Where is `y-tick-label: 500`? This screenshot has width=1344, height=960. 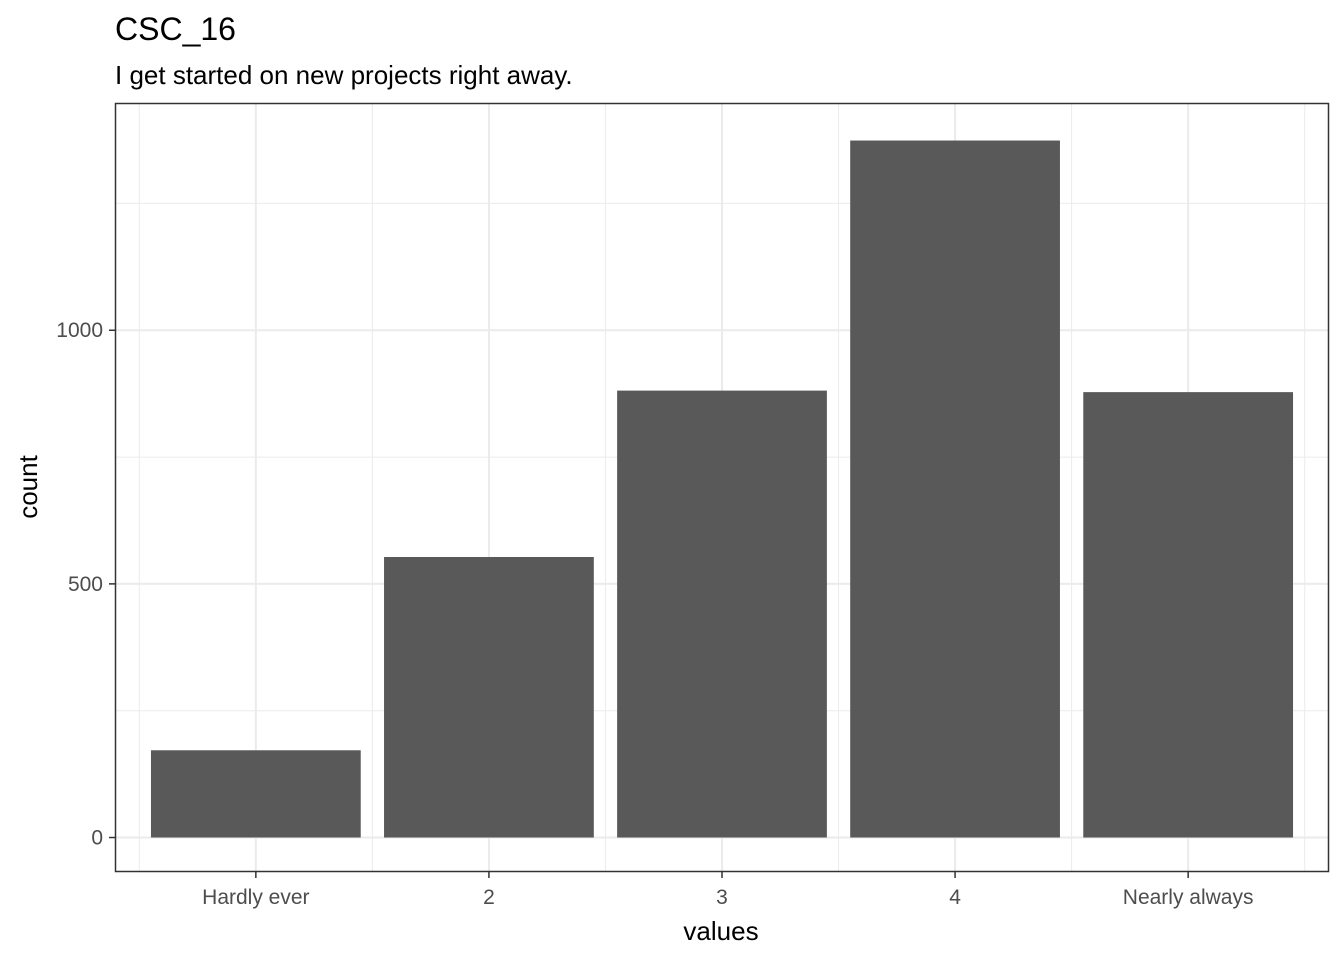
y-tick-label: 500 is located at coordinates (85, 584).